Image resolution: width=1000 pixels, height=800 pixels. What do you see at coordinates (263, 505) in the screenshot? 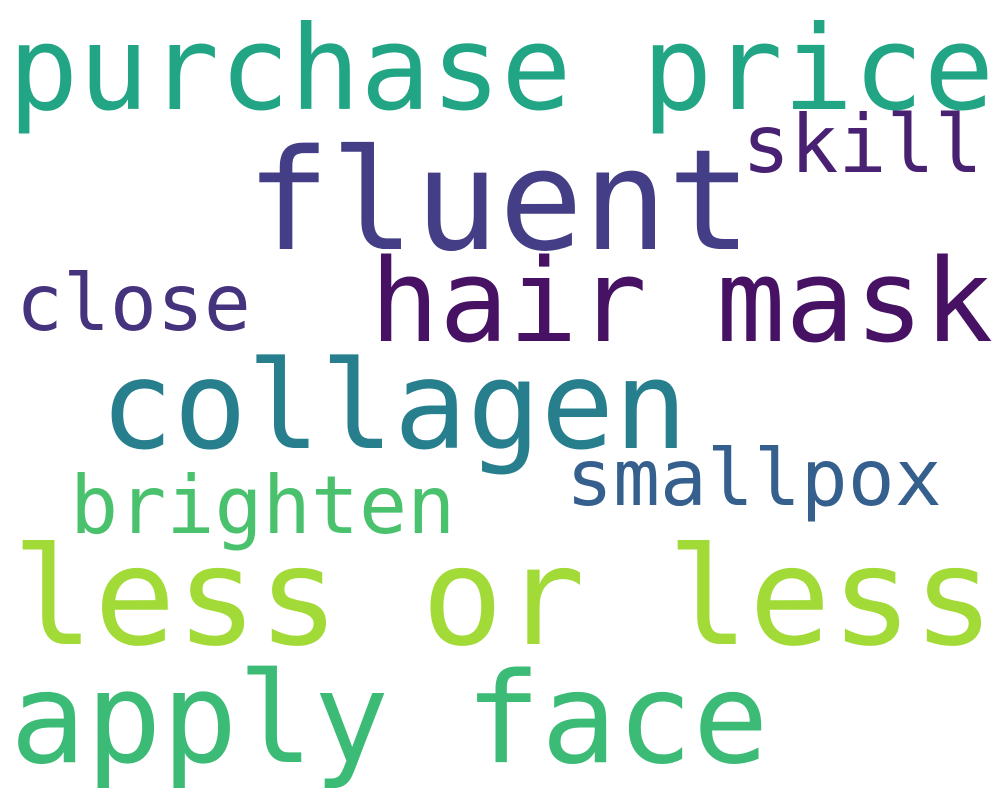
I see `word-brighten: brighten` at bounding box center [263, 505].